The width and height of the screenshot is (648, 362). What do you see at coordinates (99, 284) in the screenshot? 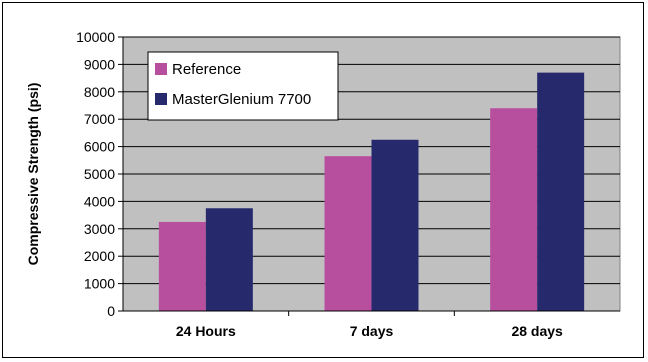
I see `y-tick-label: 1000` at bounding box center [99, 284].